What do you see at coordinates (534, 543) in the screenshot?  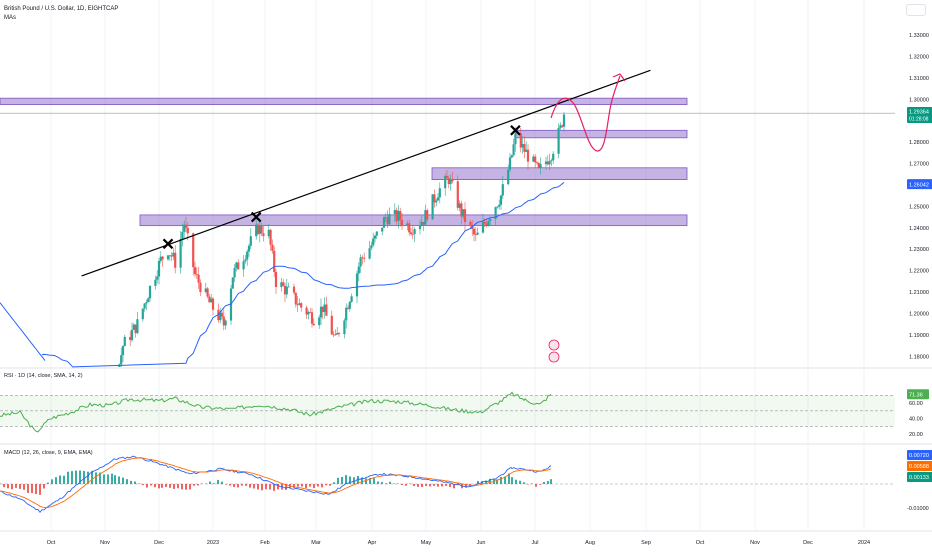 I see `time-axis-label: Jul` at bounding box center [534, 543].